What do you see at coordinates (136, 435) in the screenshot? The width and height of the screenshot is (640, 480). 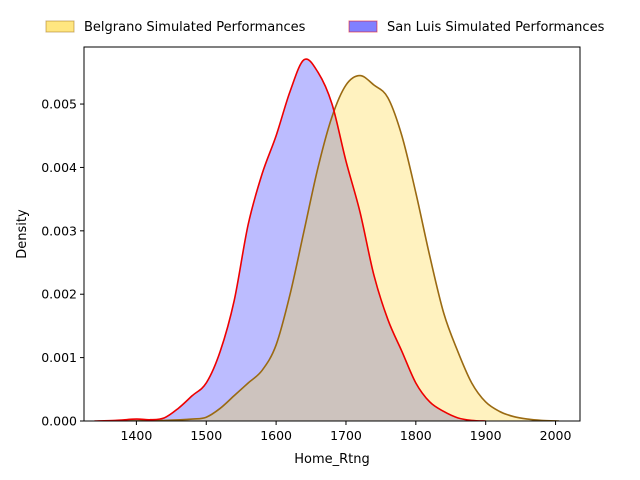 I see `x-tick-label-1400: 1400` at bounding box center [136, 435].